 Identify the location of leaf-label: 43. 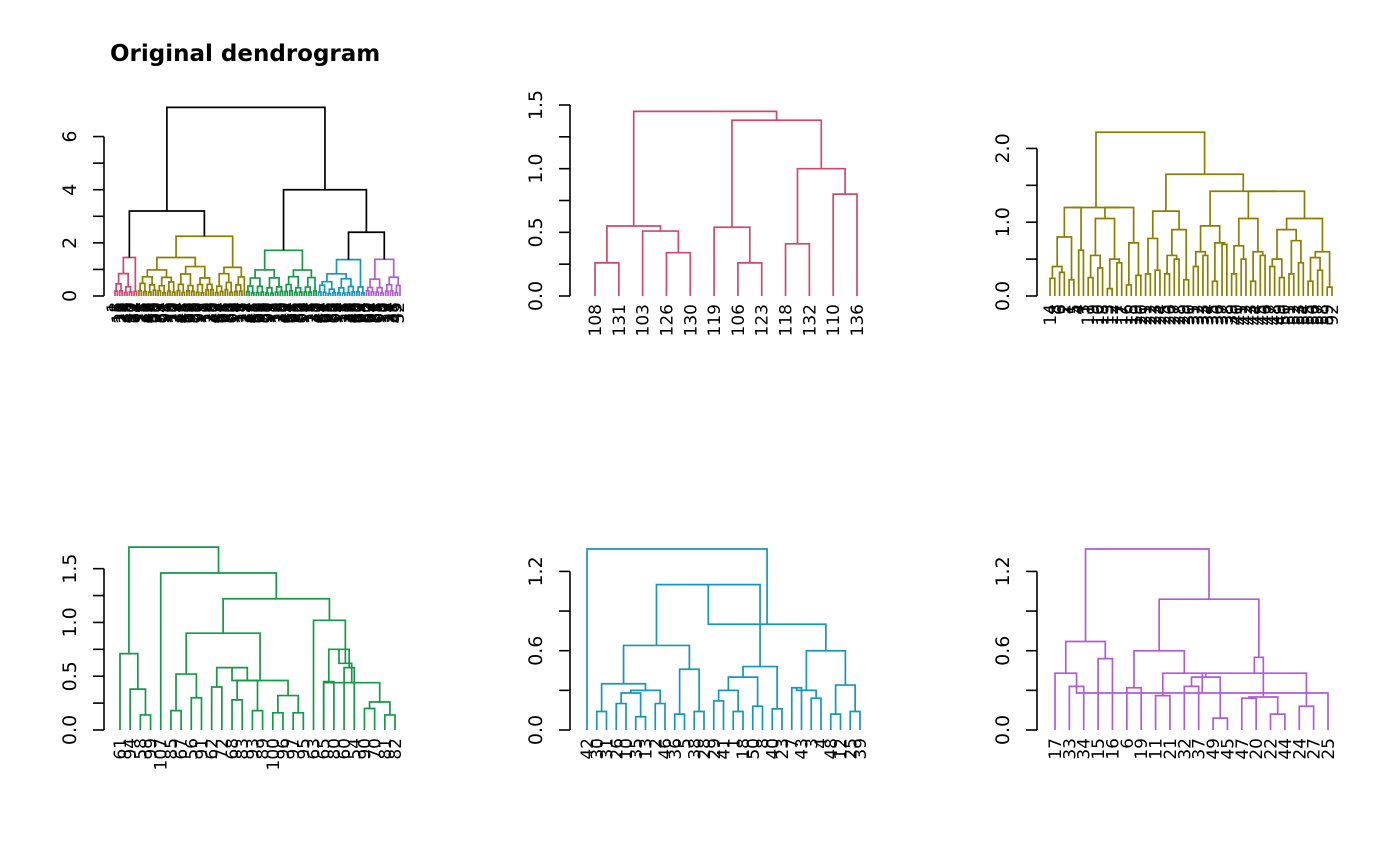
(128, 313).